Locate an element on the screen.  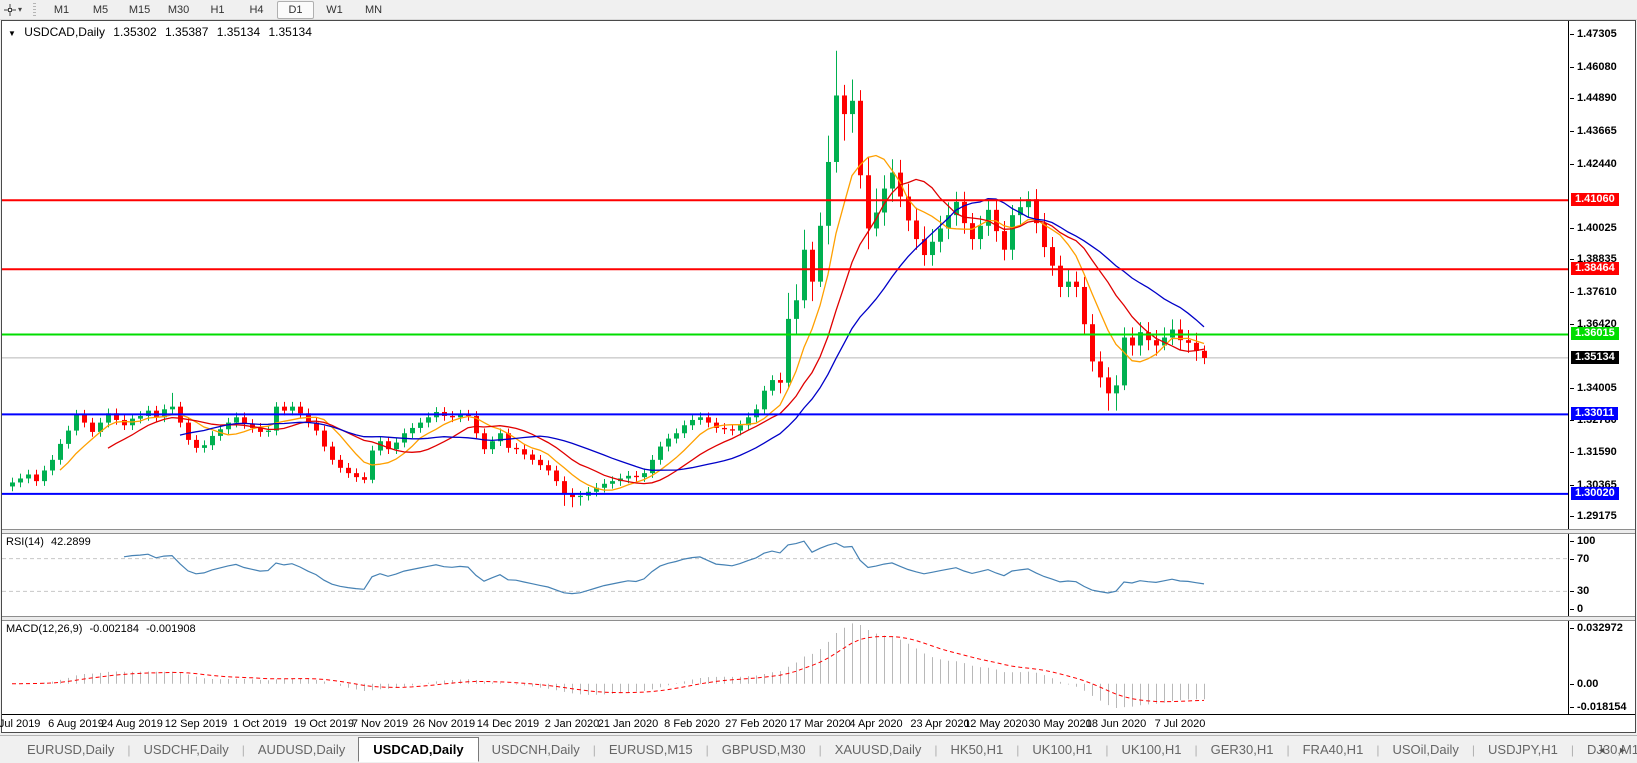
date-tick-label: 30 May 2020 is located at coordinates (1060, 724).